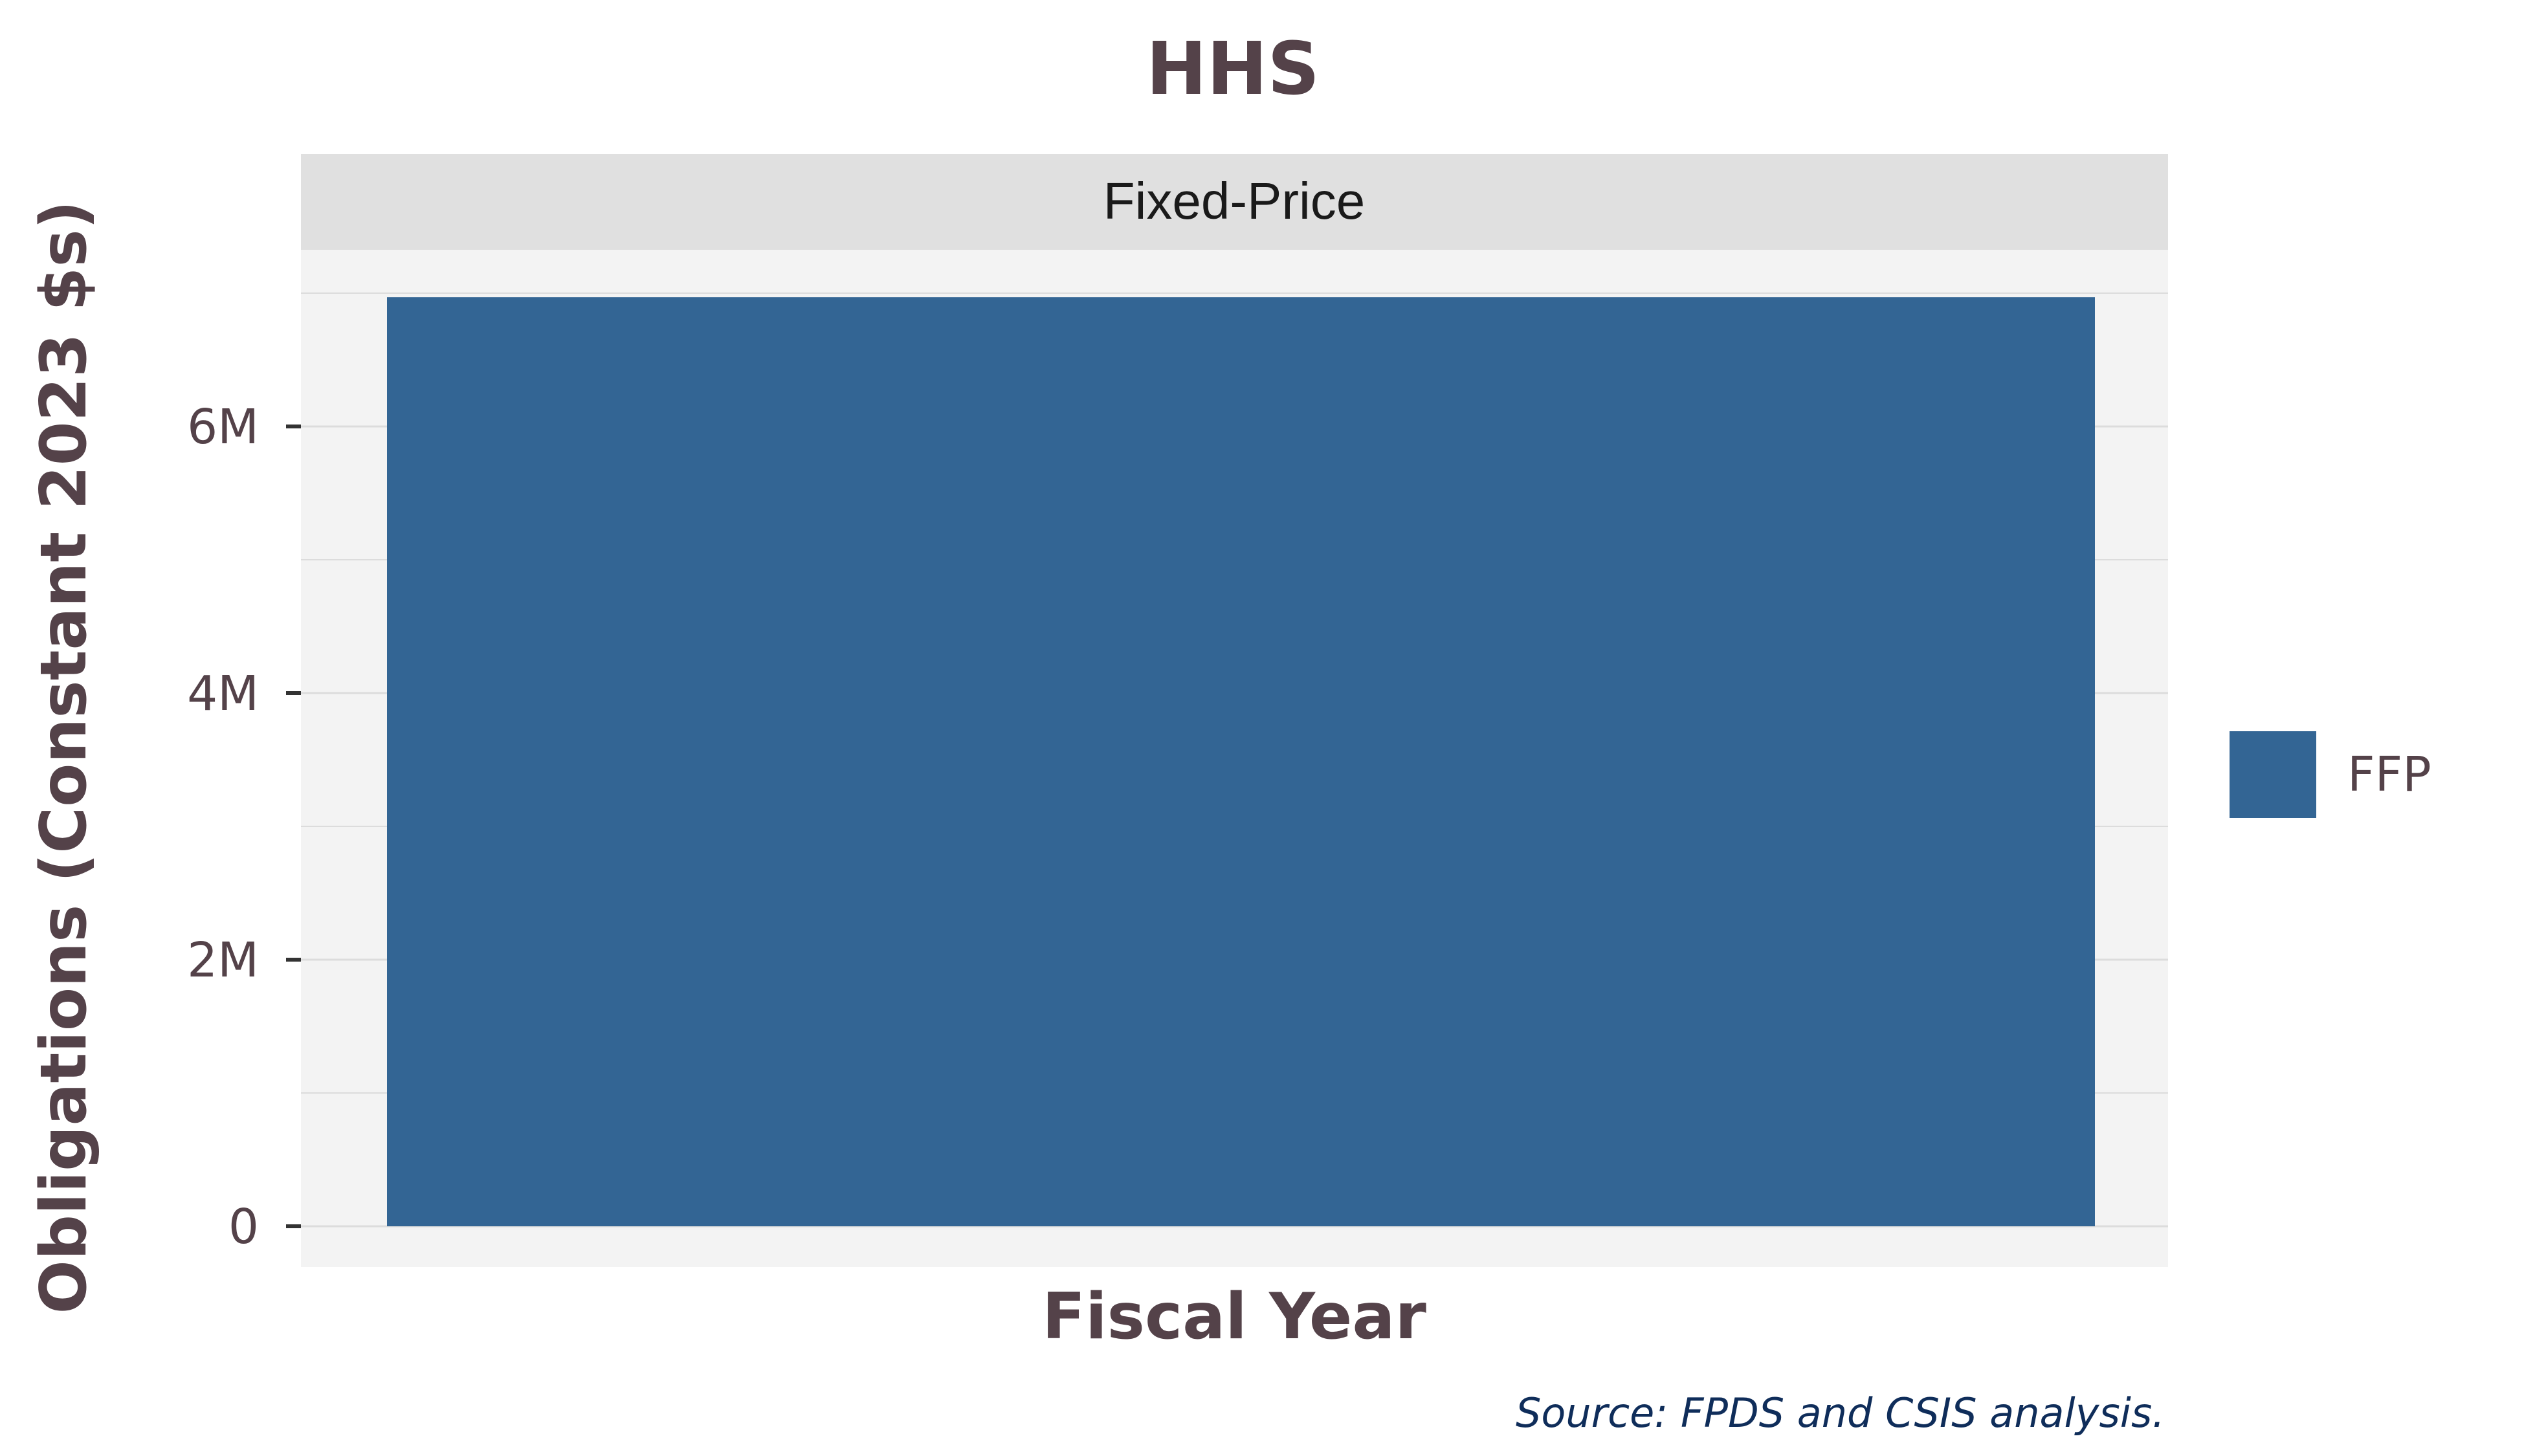 The image size is (2524, 1456). I want to click on facet-strip, so click(1234, 202).